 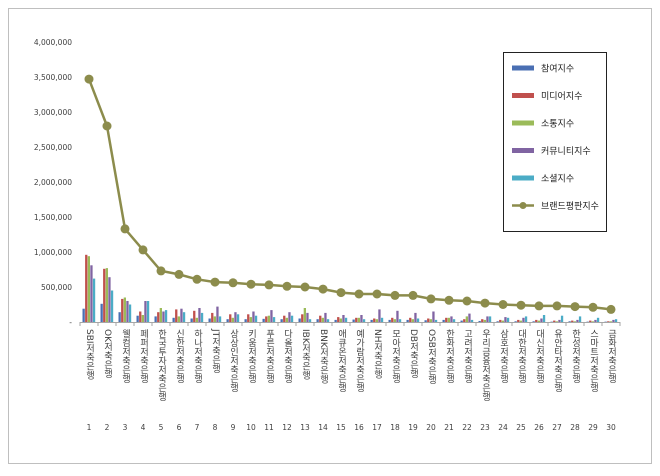 What do you see at coordinates (107, 353) in the screenshot?
I see `category-label: OK저축은행` at bounding box center [107, 353].